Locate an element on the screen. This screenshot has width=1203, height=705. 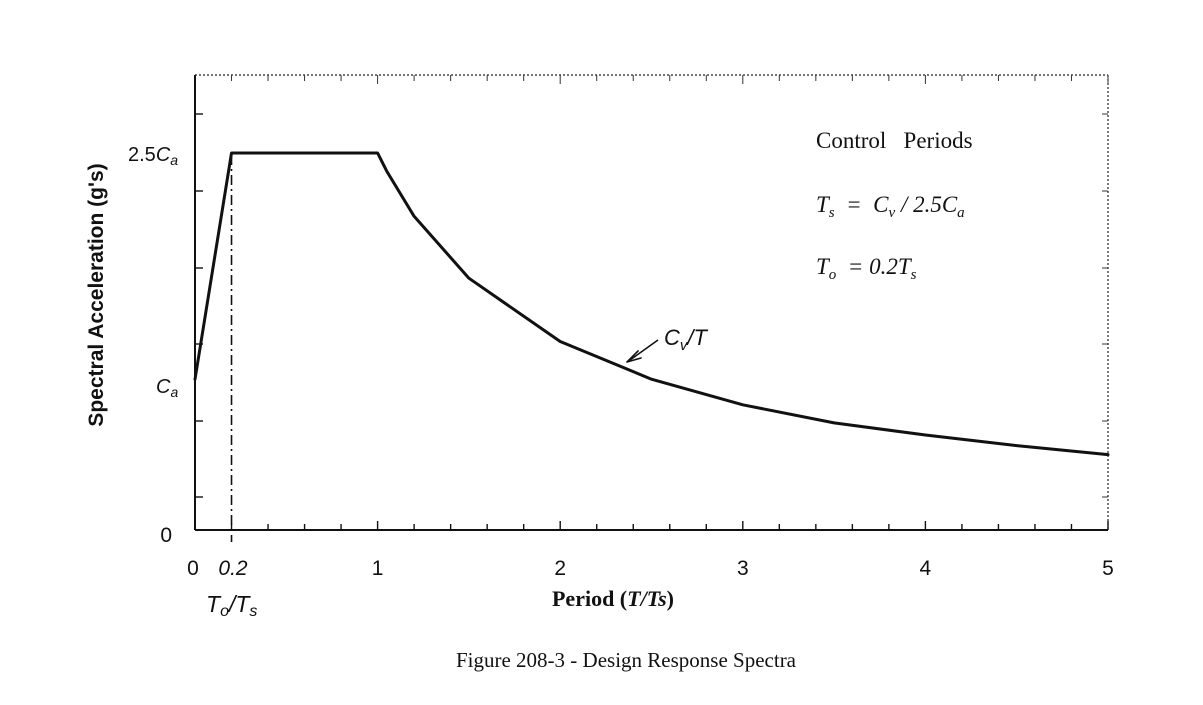
control-periods-title: Control Periods is located at coordinates (894, 140).